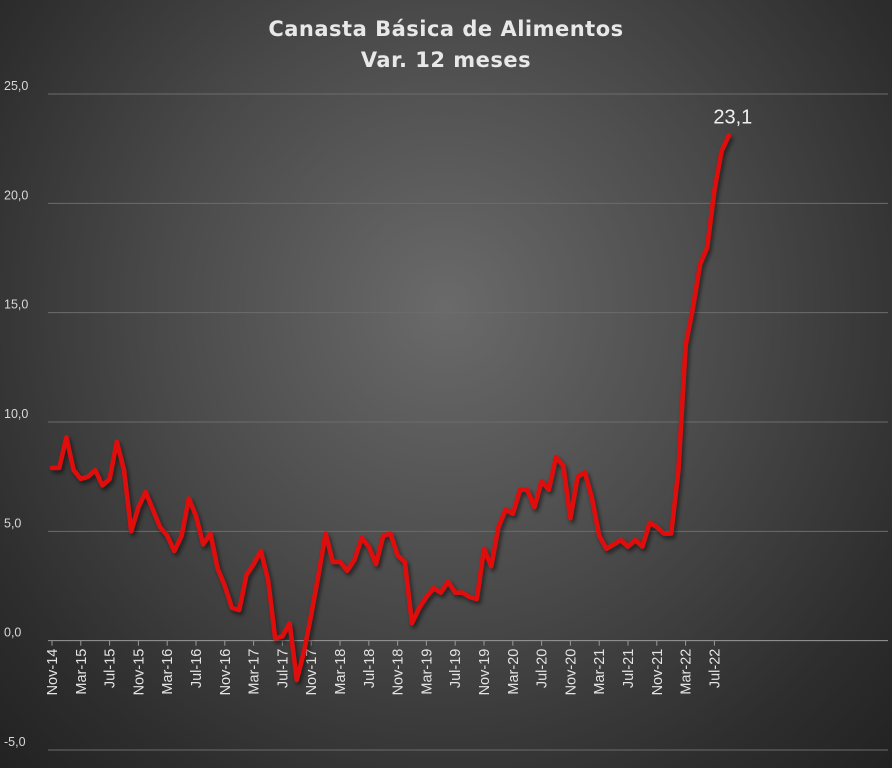  Describe the element at coordinates (600, 672) in the screenshot. I see `x-tick-label: Mar-21` at that location.